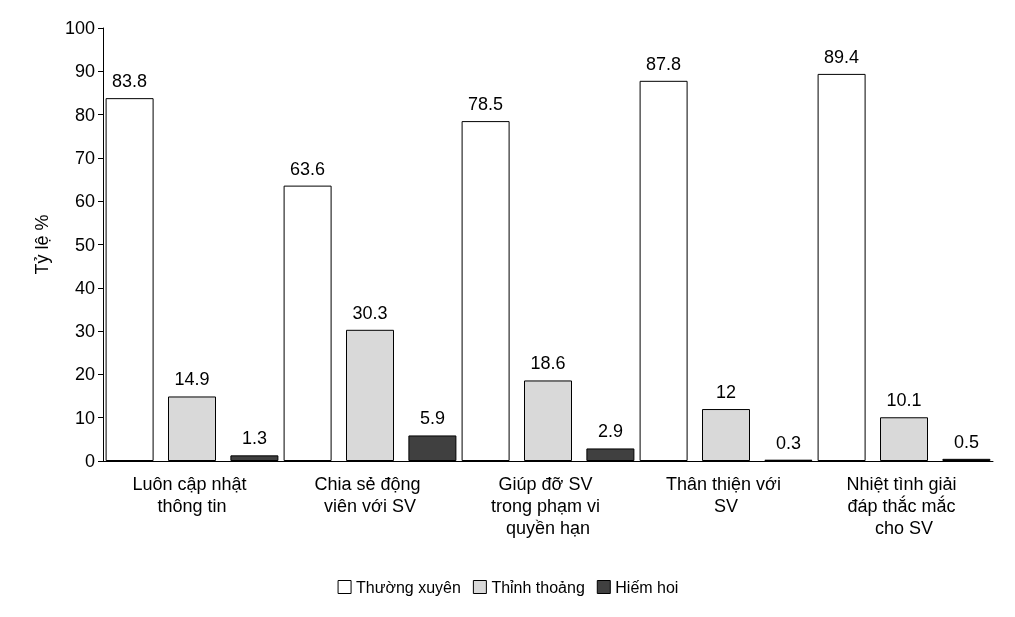 The height and width of the screenshot is (617, 1015). Describe the element at coordinates (548, 506) in the screenshot. I see `x-tick-label: Giúp đỡ SV trong phạm vi quyền hạn` at that location.